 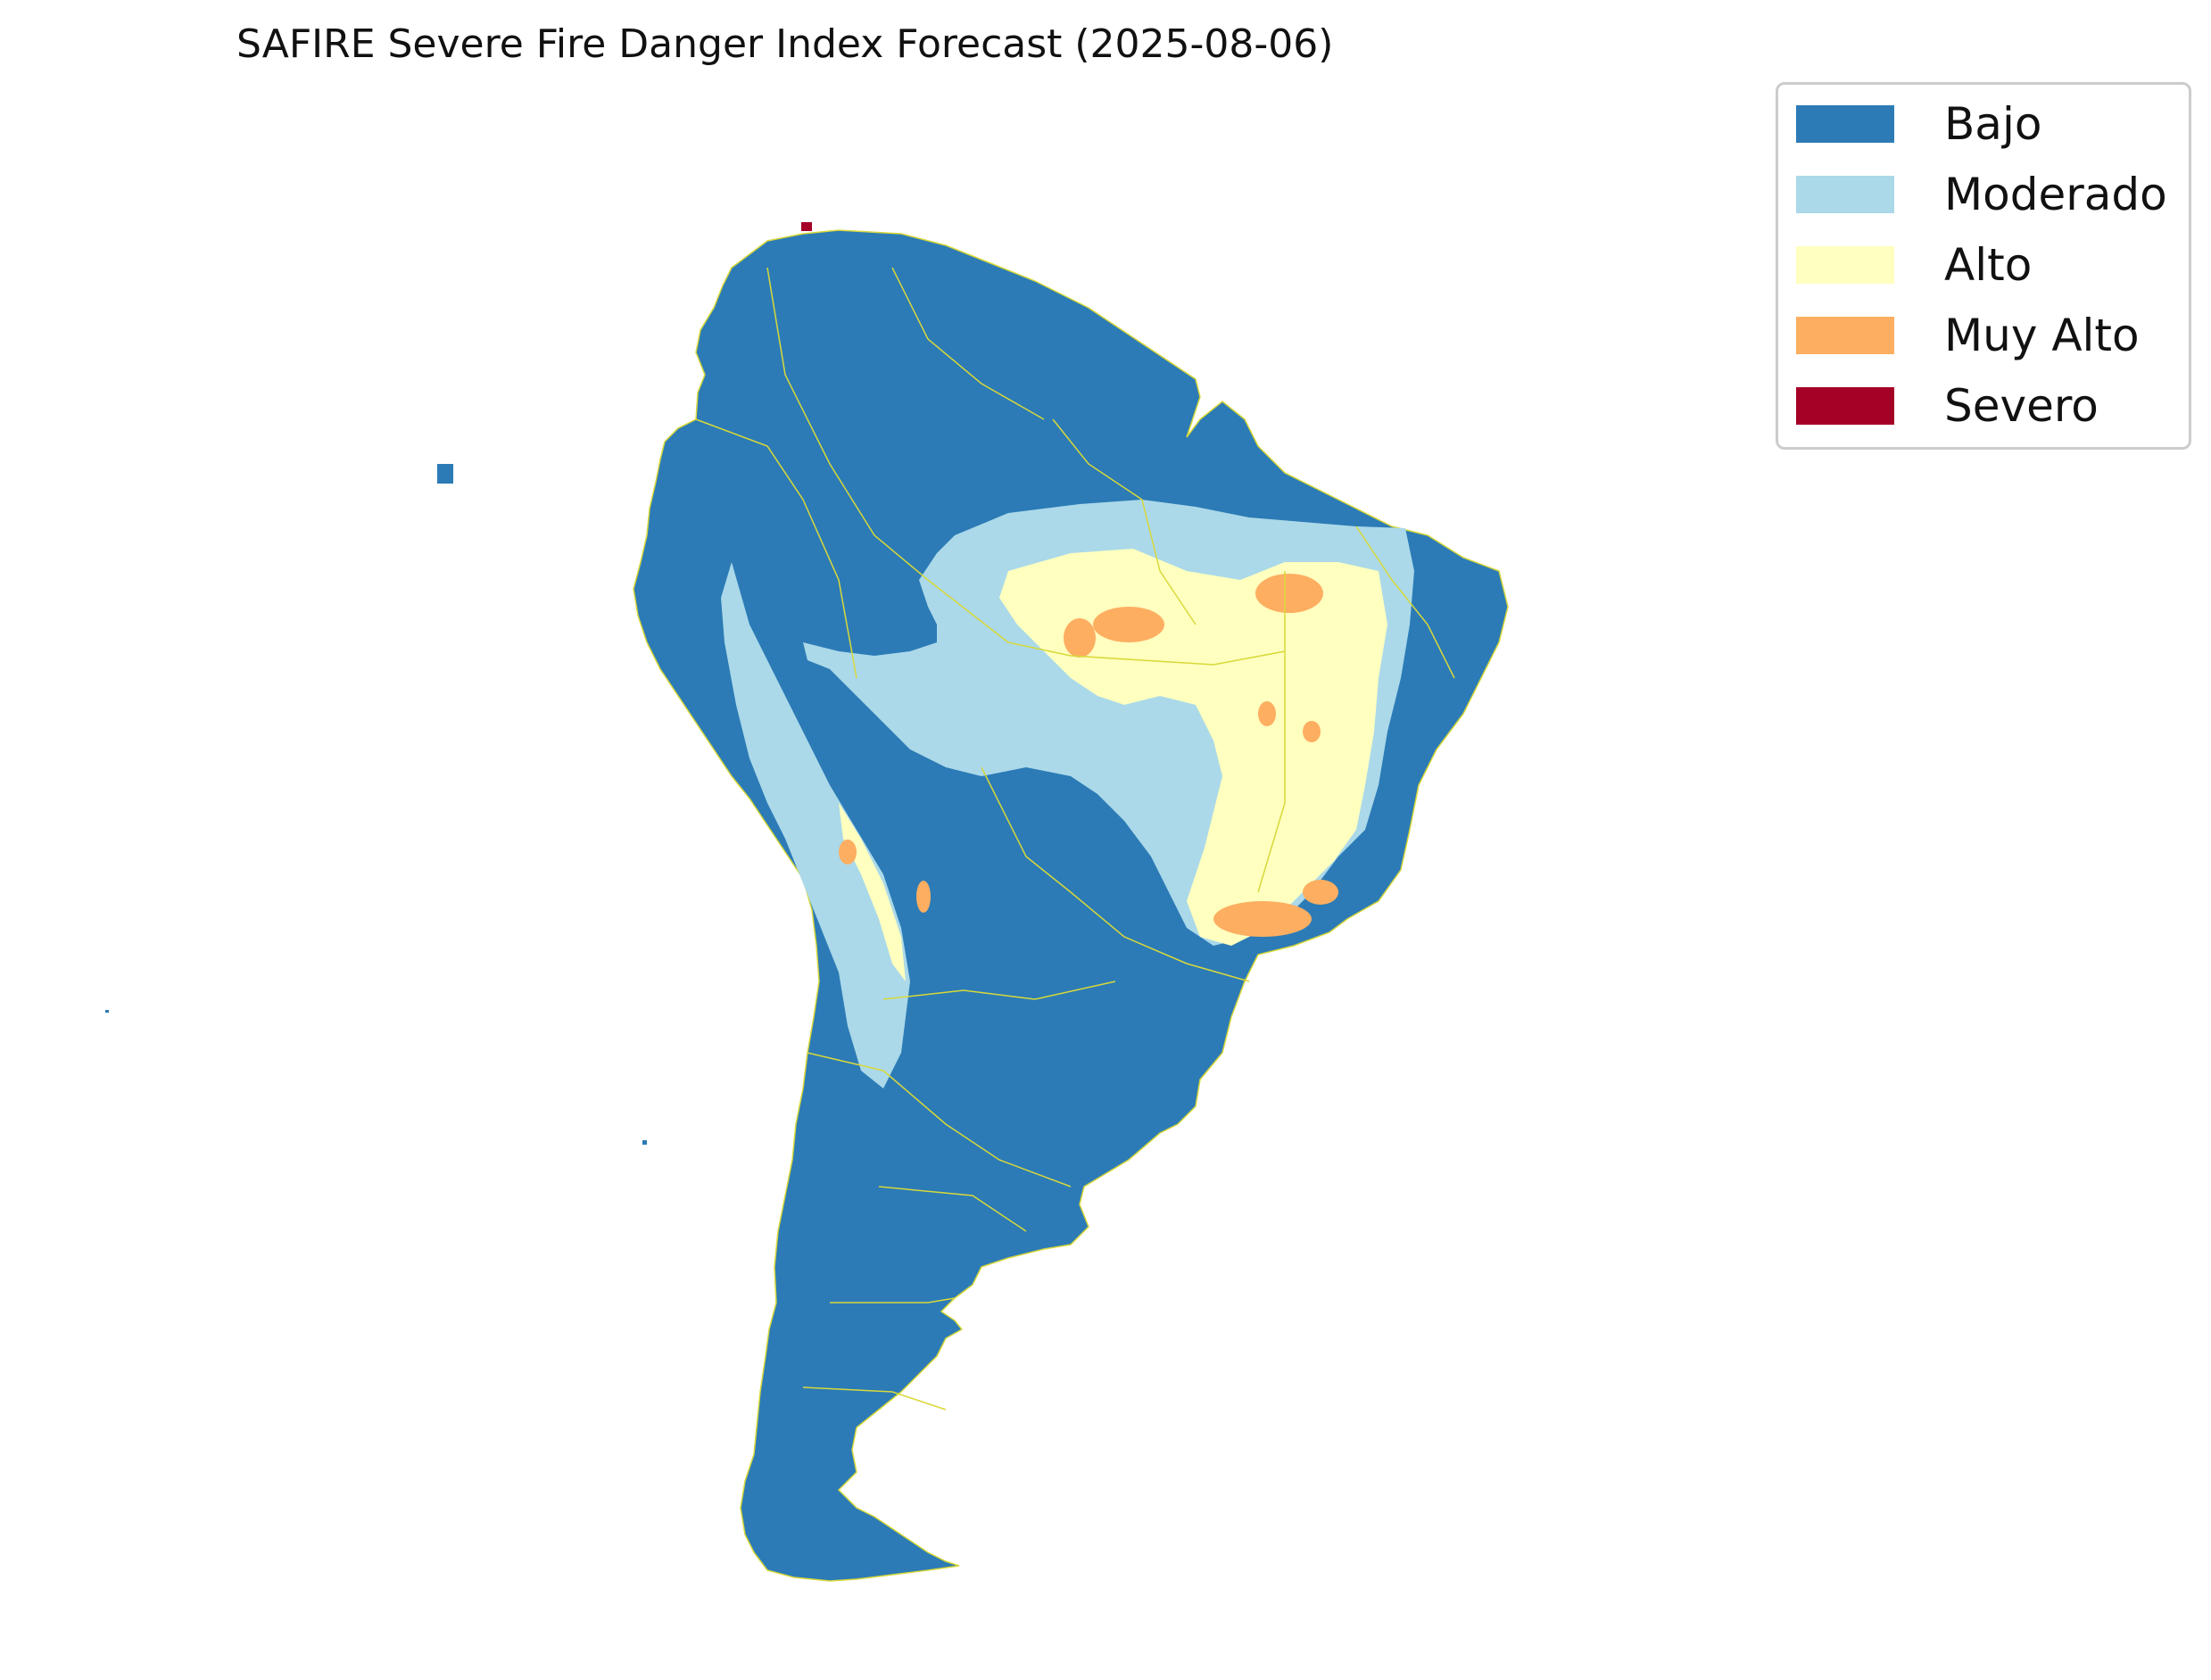 I want to click on legend-swatch-moderado, so click(x=1845, y=194).